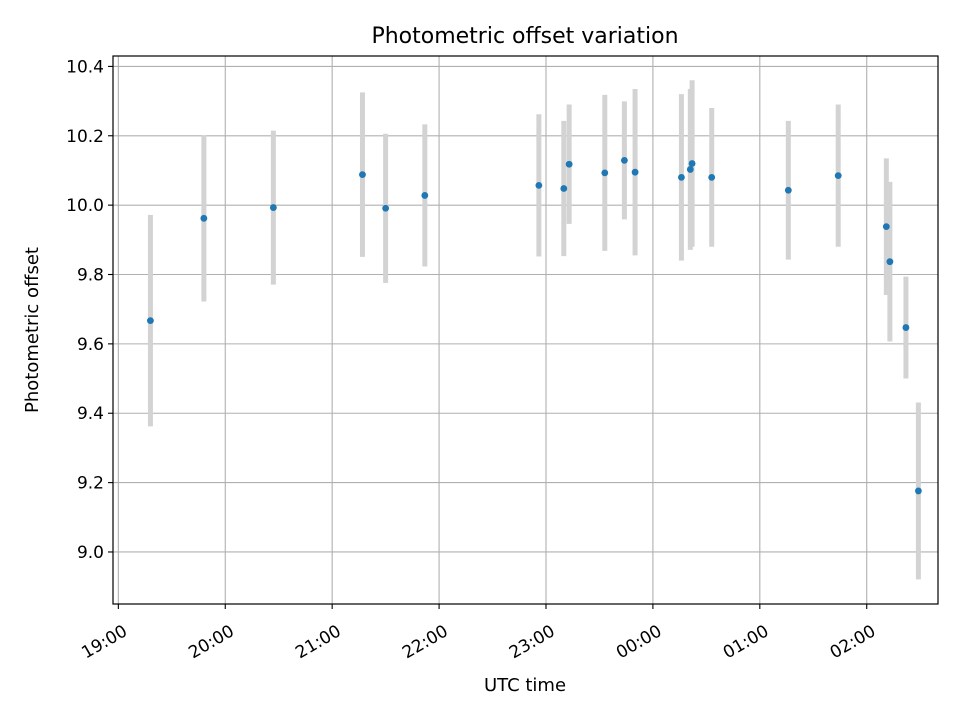  Describe the element at coordinates (525, 685) in the screenshot. I see `x-axis-label: UTC time` at that location.